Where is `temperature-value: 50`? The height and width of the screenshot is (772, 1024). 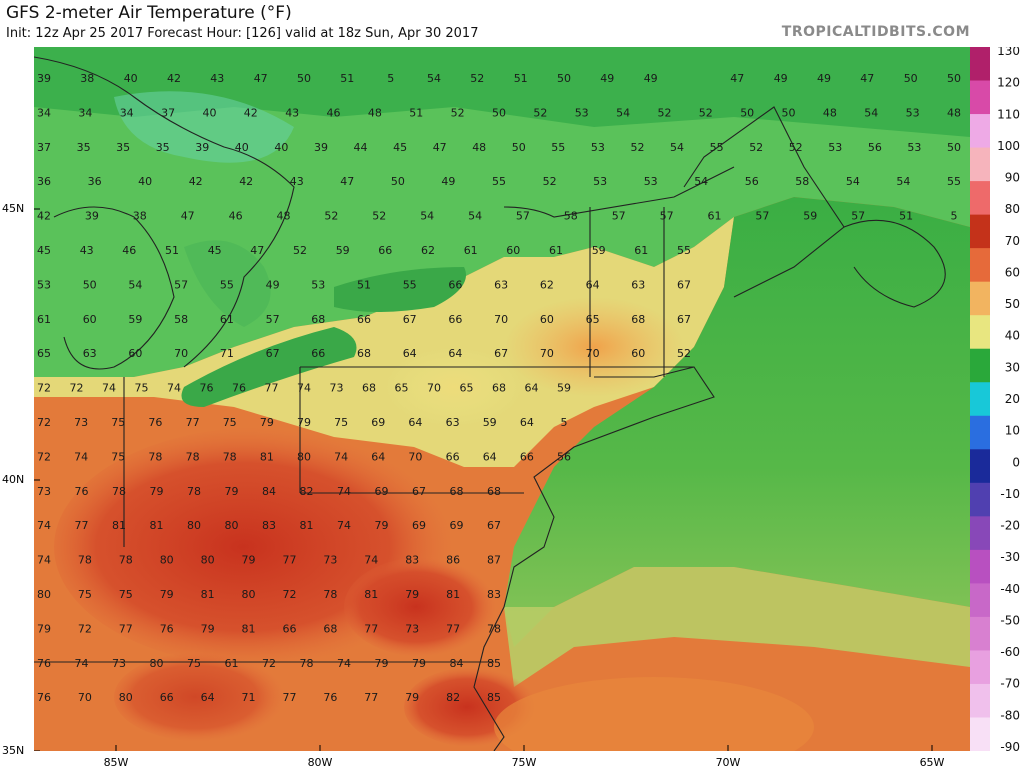
temperature-value: 50 is located at coordinates (398, 181).